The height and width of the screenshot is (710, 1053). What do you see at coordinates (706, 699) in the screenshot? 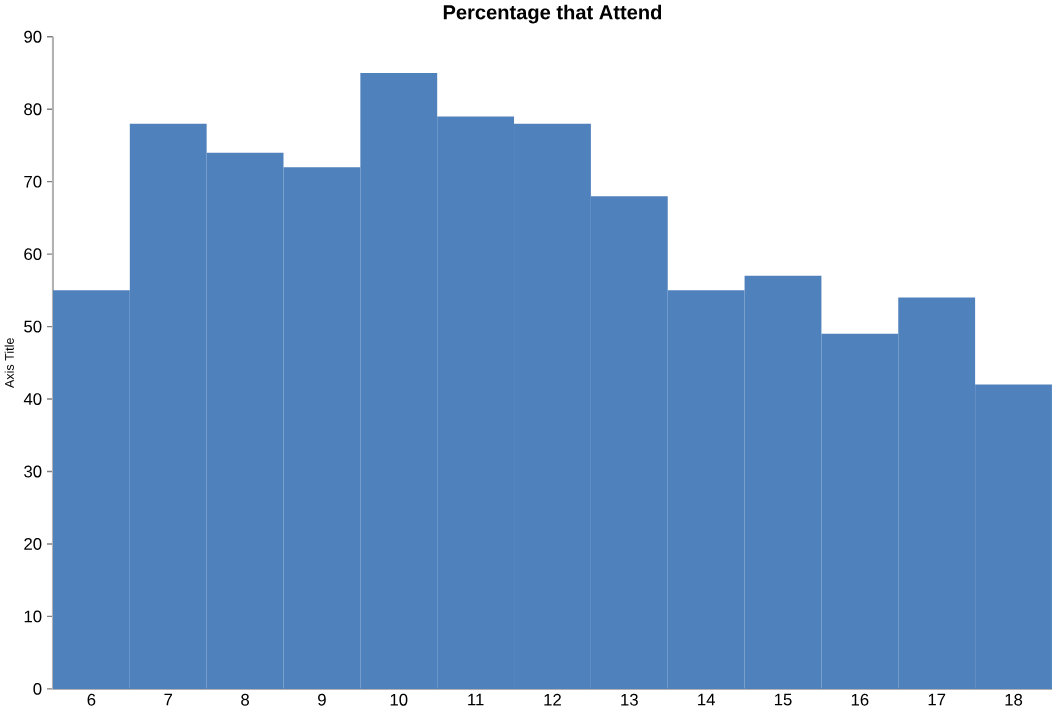
I see `x-tick-label: 14` at bounding box center [706, 699].